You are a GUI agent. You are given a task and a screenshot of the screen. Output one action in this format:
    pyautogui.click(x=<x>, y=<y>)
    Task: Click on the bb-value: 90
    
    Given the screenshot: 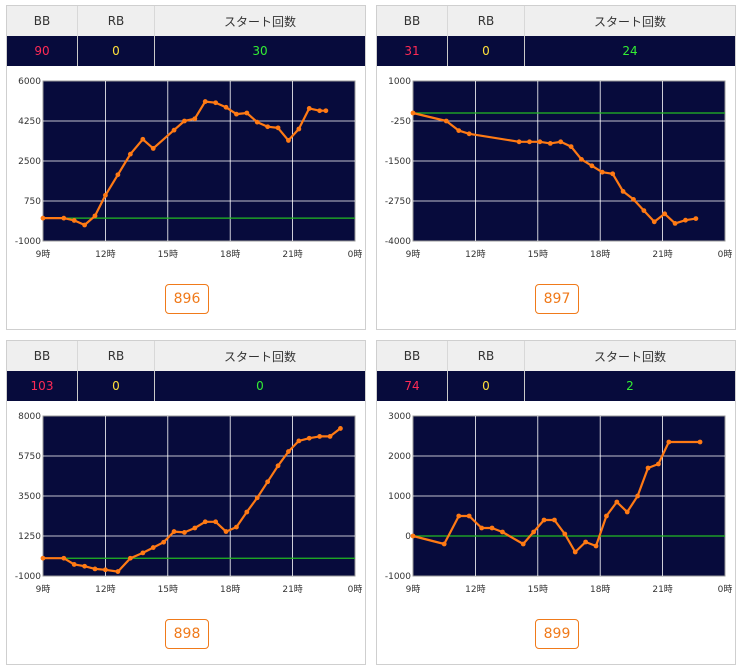 What is the action you would take?
    pyautogui.click(x=42, y=51)
    